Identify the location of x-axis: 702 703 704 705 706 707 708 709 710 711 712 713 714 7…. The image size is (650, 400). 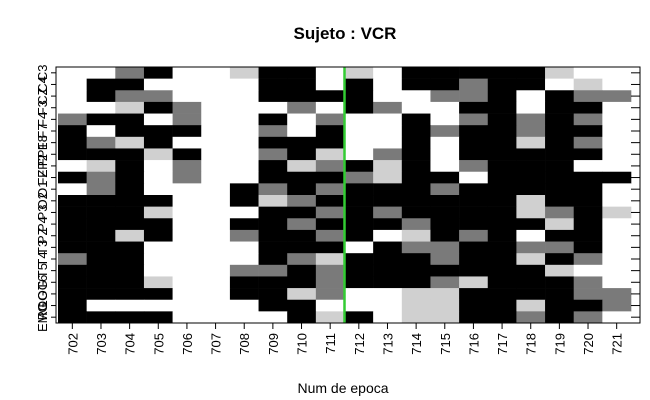
(345, 339).